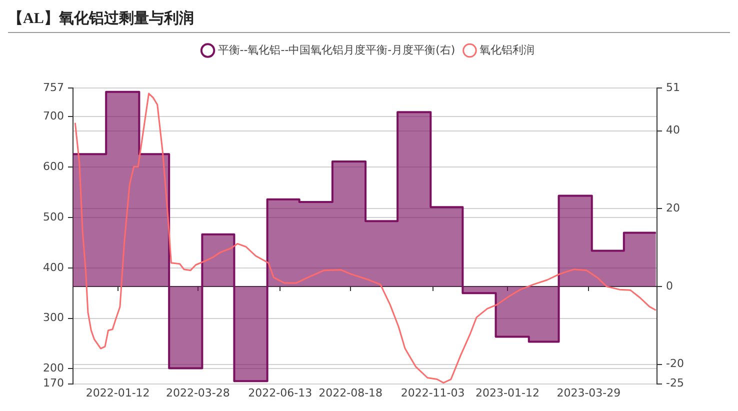  What do you see at coordinates (507, 49) in the screenshot?
I see `legend-label: 氧化铝利润` at bounding box center [507, 49].